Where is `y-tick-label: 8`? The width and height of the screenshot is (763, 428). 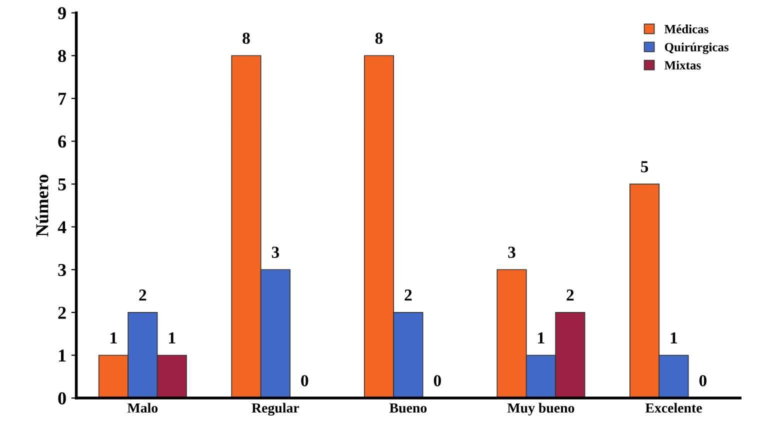 y-tick-label: 8 is located at coordinates (62, 56).